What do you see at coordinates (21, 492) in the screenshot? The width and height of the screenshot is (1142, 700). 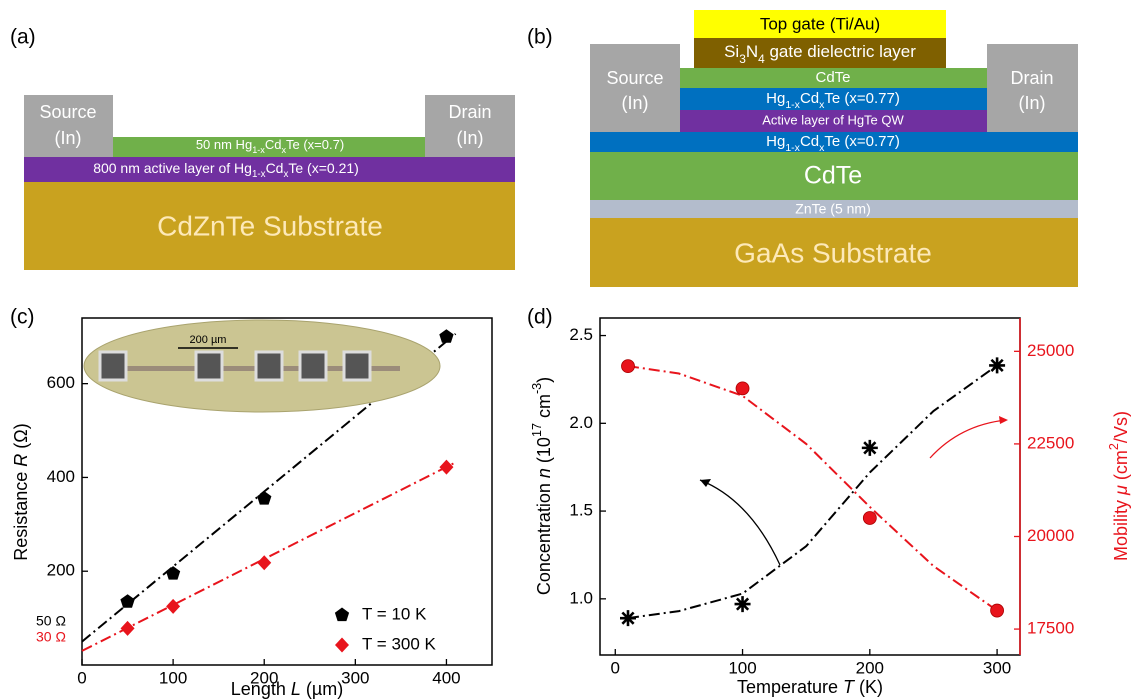 I see `y-axis-title: Resistance R (Ω)` at bounding box center [21, 492].